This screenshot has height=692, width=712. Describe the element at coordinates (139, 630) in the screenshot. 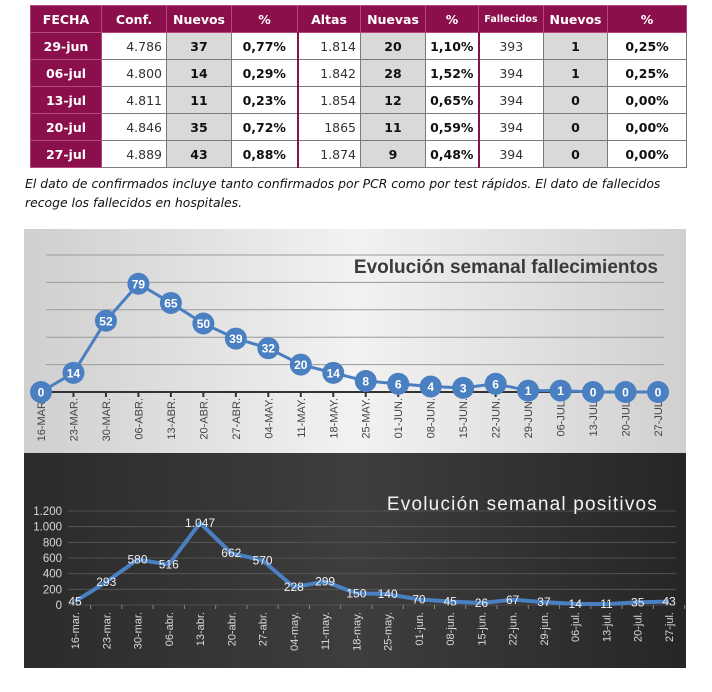

I see `x-tick-label: 30-mar.` at that location.